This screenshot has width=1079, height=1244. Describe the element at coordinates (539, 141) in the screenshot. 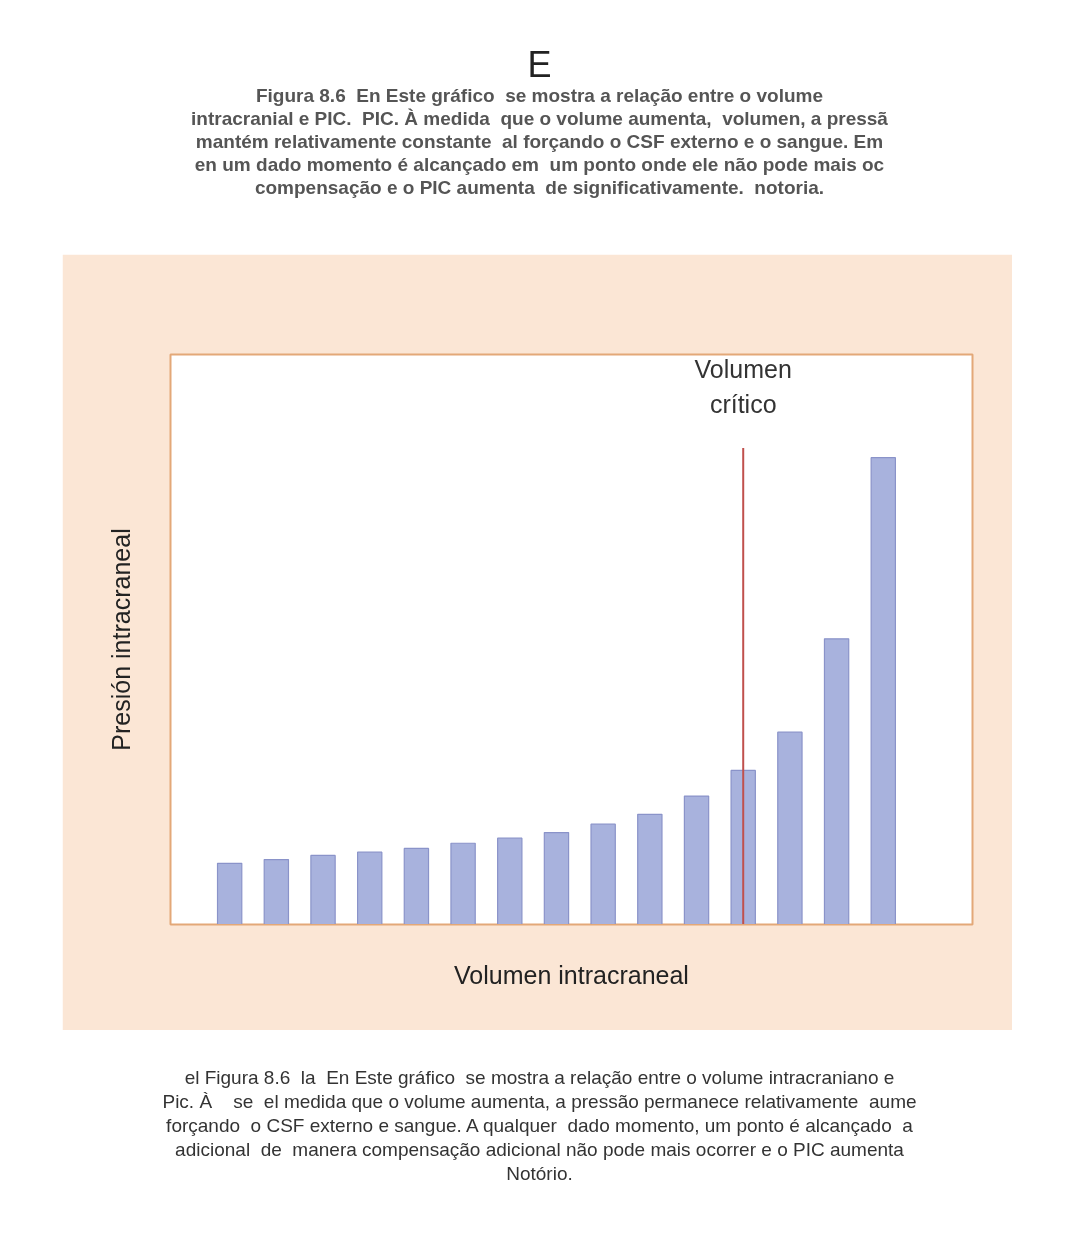

I see `chart-subtitle: Figura 8.6 En Este gráfico se mostra a relação entre o volume intracranial e PIC. PIC. À medida que o volume aumenta, volumen, a pressã mantém relativamente constante al forçando o CSF externo e o sangue. Em en um dado momento é alcançado em um ponto onde ele não pode mais oc compensação e o PIC aumenta de significativamente. notoria.` at that location.